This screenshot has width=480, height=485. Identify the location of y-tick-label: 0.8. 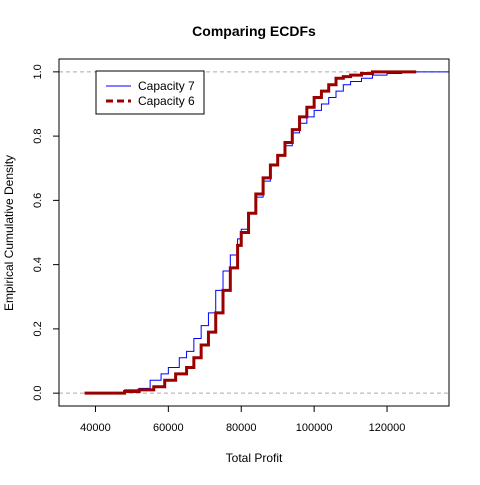
(38, 135).